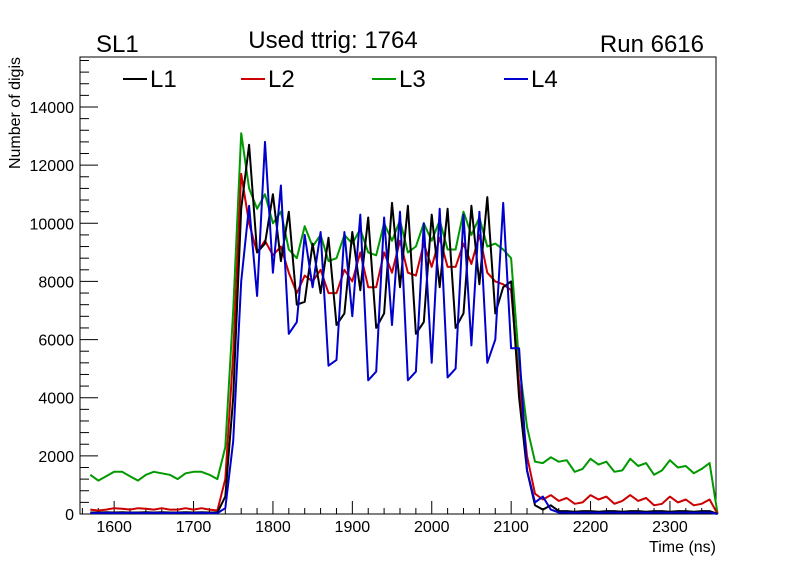 The image size is (796, 572). I want to click on y-tick-label: 0, so click(69, 515).